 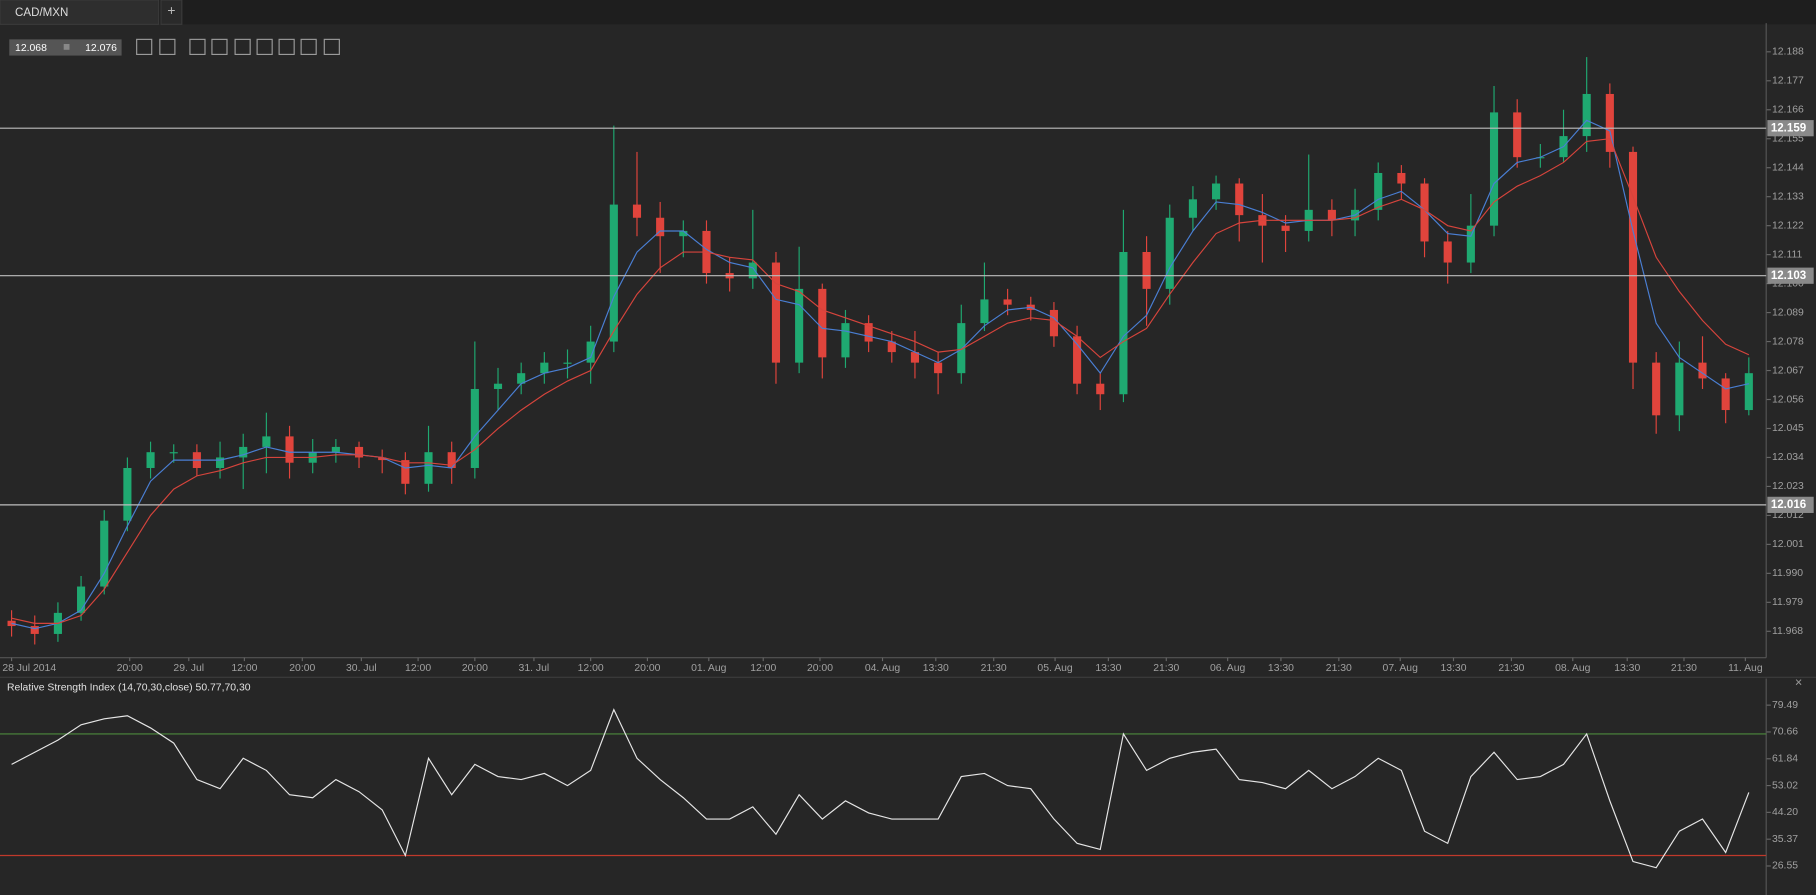 What do you see at coordinates (1785, 866) in the screenshot?
I see `y-tick-label: 26.55` at bounding box center [1785, 866].